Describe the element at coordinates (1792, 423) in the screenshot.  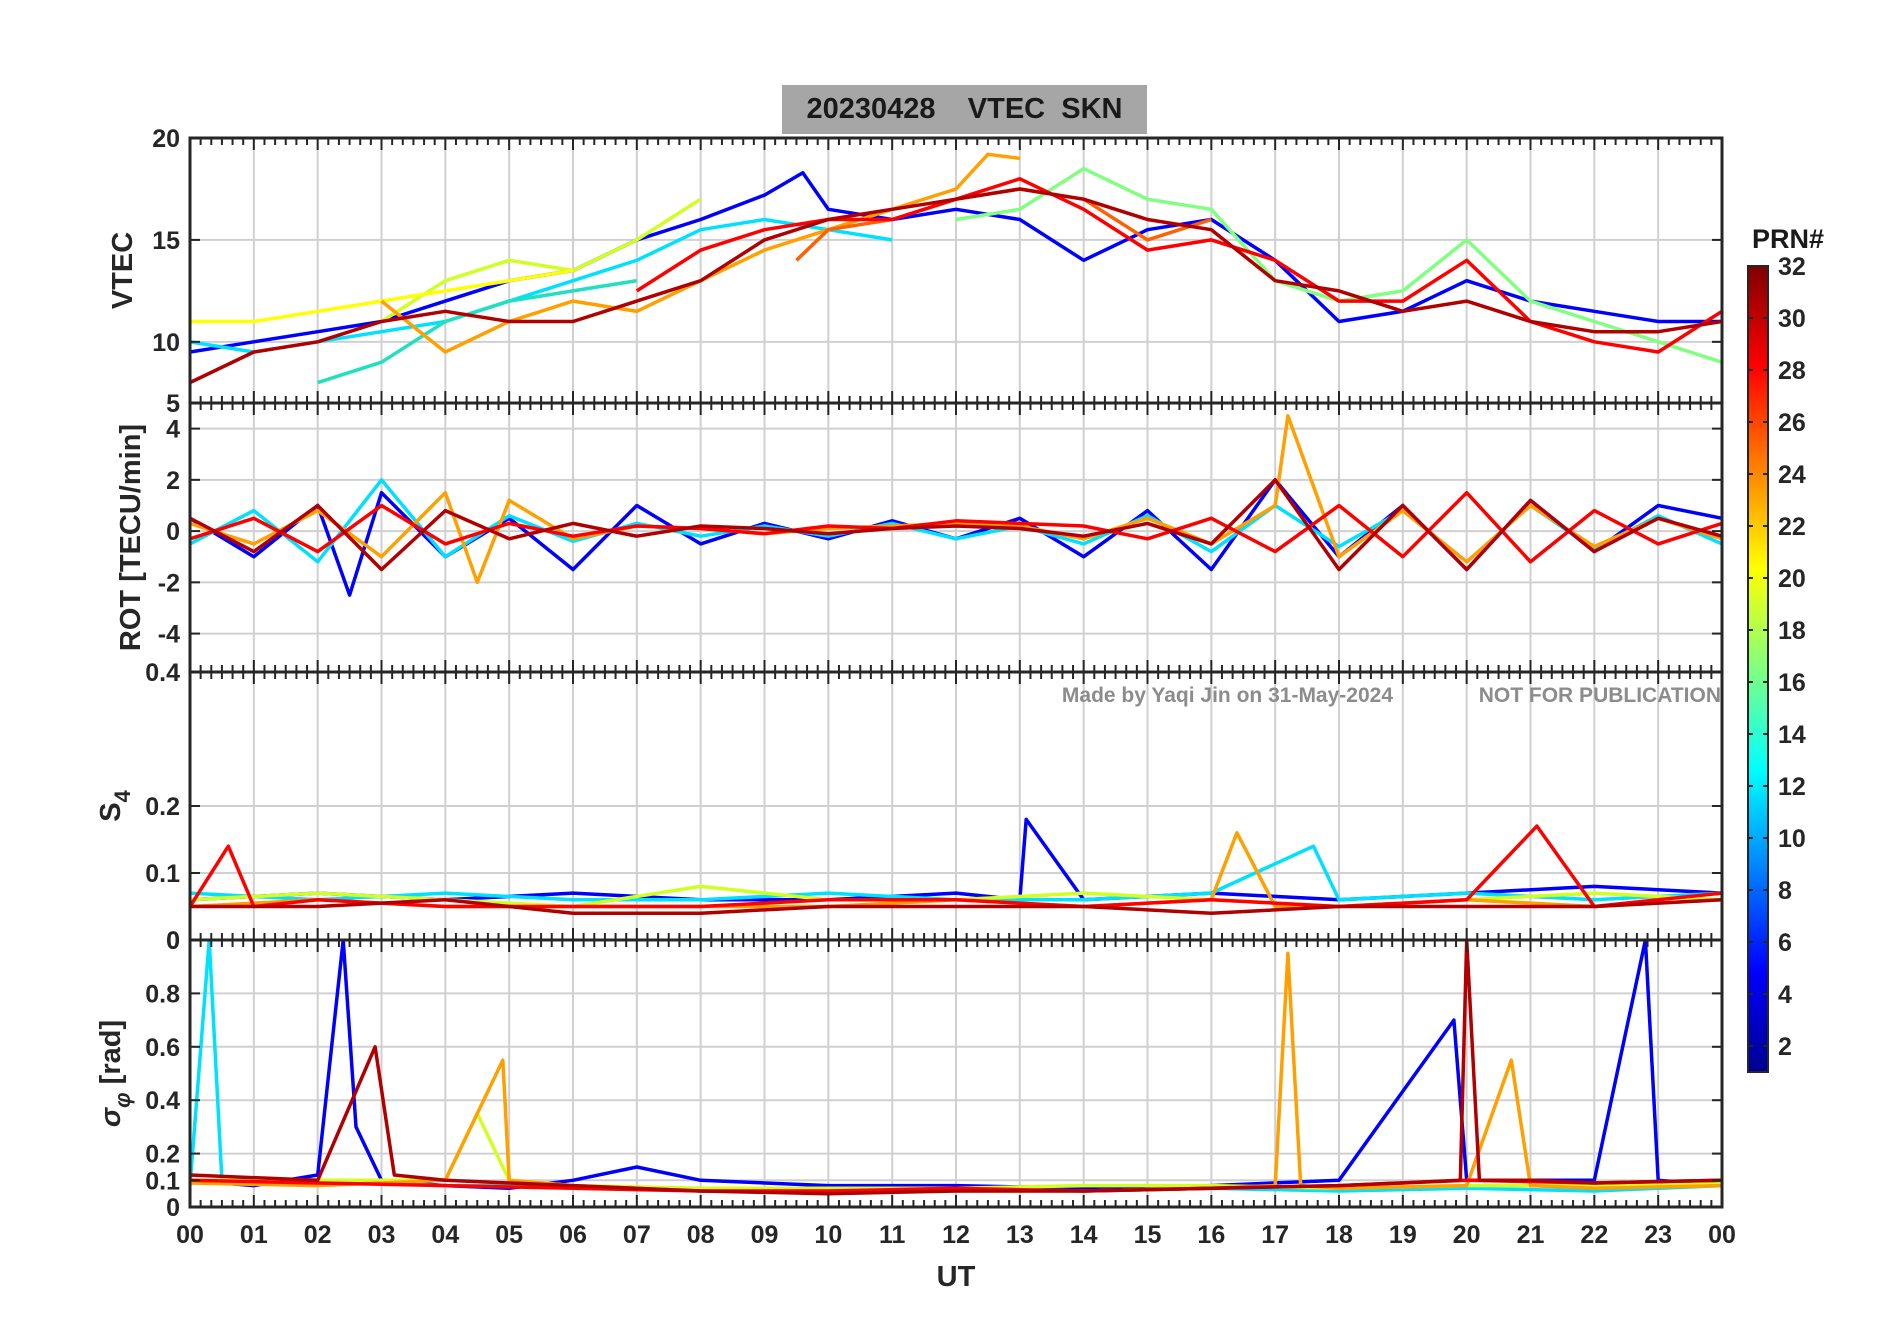
I see `colorbar-tick-label: 26` at that location.